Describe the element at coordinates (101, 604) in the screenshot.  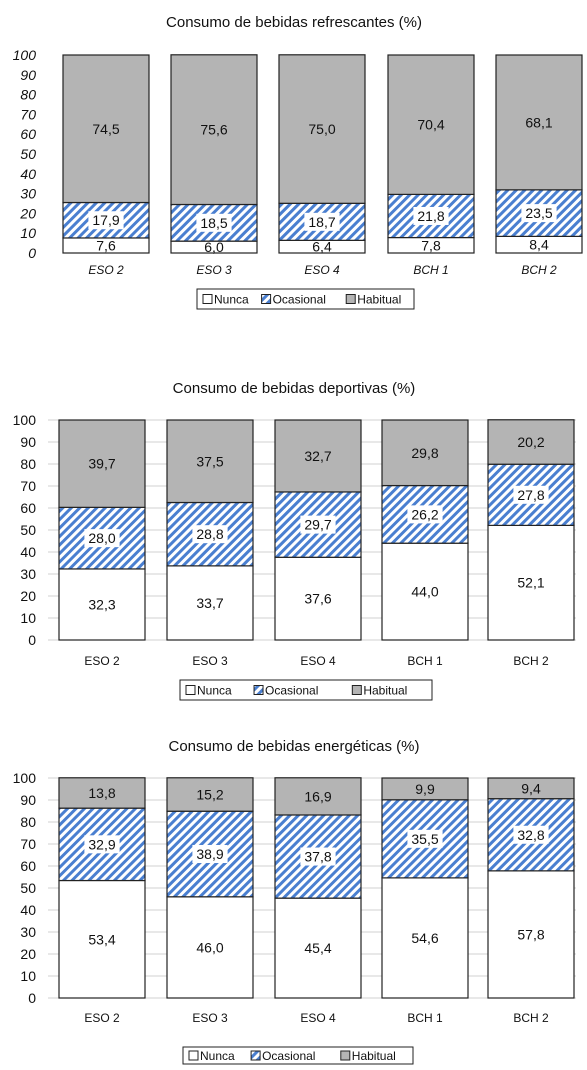
I see `value-label: 32,3` at that location.